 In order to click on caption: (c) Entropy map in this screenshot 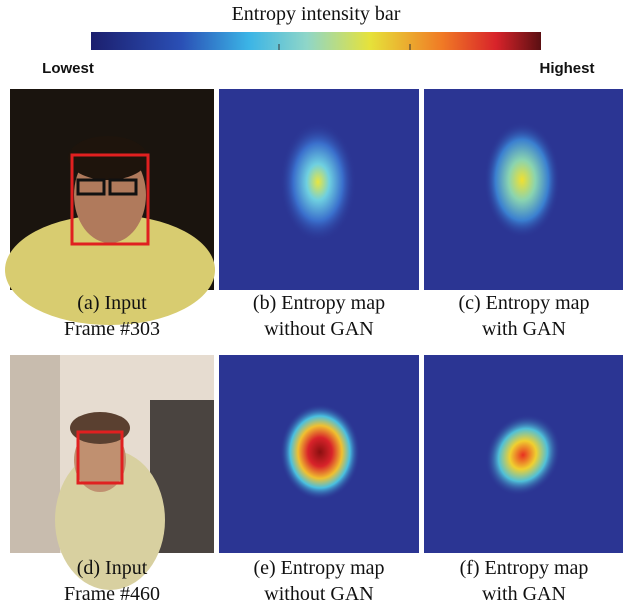, I will do `click(523, 303)`.